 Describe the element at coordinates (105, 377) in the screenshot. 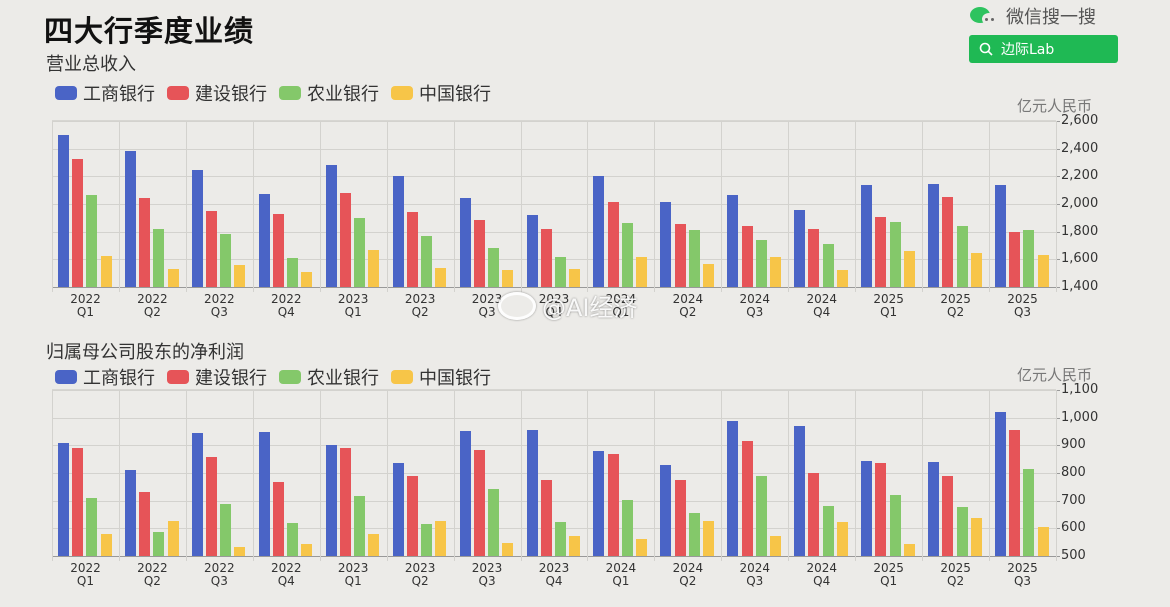

I see `legend-item-icbc: 工商银行` at that location.